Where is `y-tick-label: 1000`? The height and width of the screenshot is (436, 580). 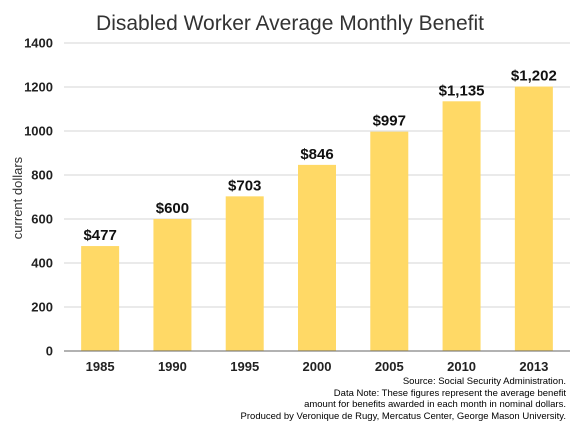 y-tick-label: 1000 is located at coordinates (38, 131).